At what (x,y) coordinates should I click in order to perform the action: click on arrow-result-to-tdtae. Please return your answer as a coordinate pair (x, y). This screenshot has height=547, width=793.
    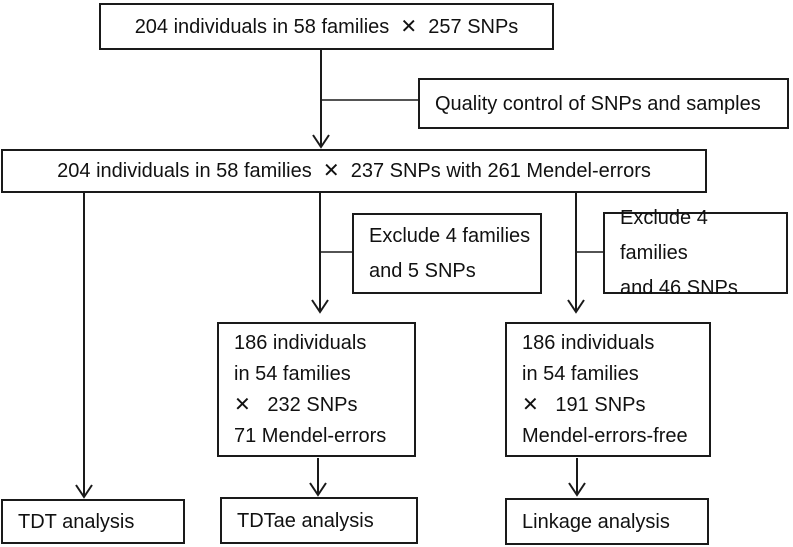
    Looking at the image, I should click on (318, 477).